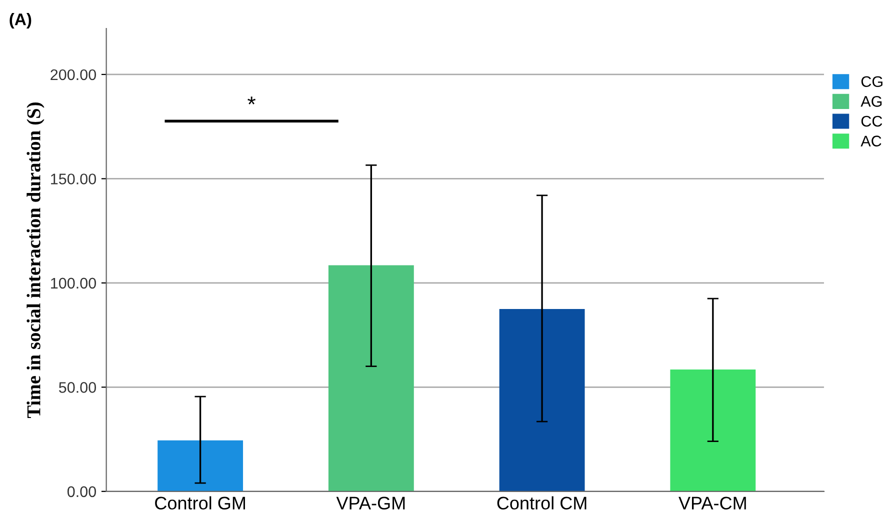 This screenshot has width=886, height=520. Describe the element at coordinates (871, 101) in the screenshot. I see `legend-label: AG` at that location.